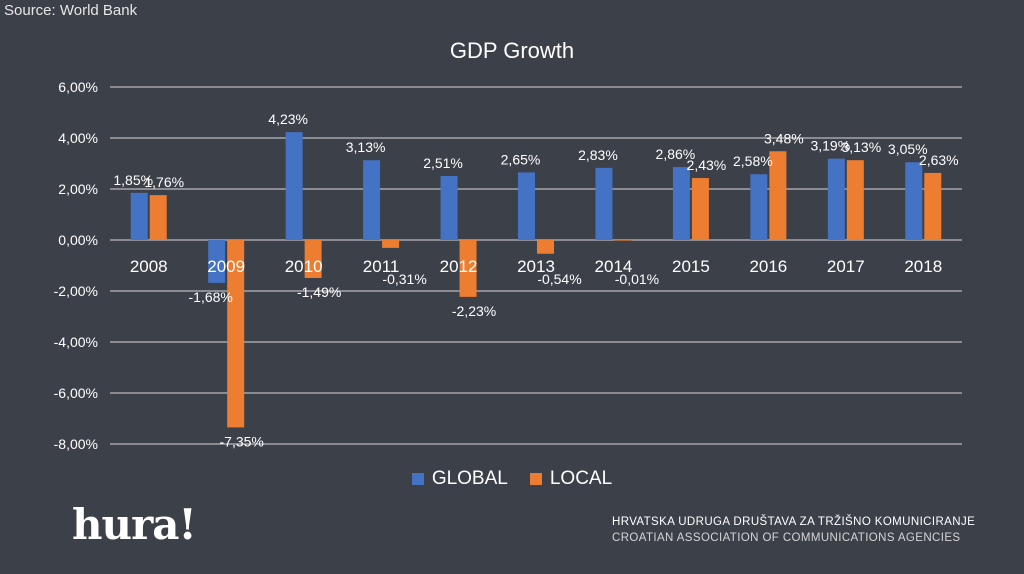 The image size is (1024, 574). Describe the element at coordinates (598, 155) in the screenshot. I see `data-label-global: 2,83%` at that location.